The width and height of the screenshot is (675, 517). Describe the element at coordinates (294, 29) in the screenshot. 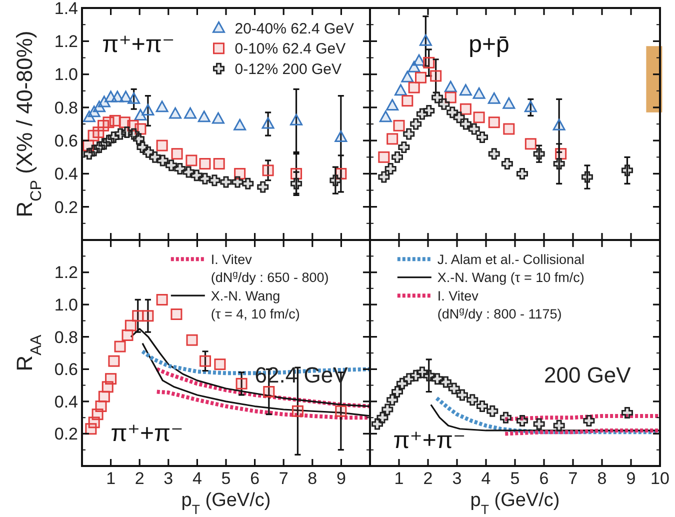

I see `legend-label: 20-40% 62.4 GeV` at that location.